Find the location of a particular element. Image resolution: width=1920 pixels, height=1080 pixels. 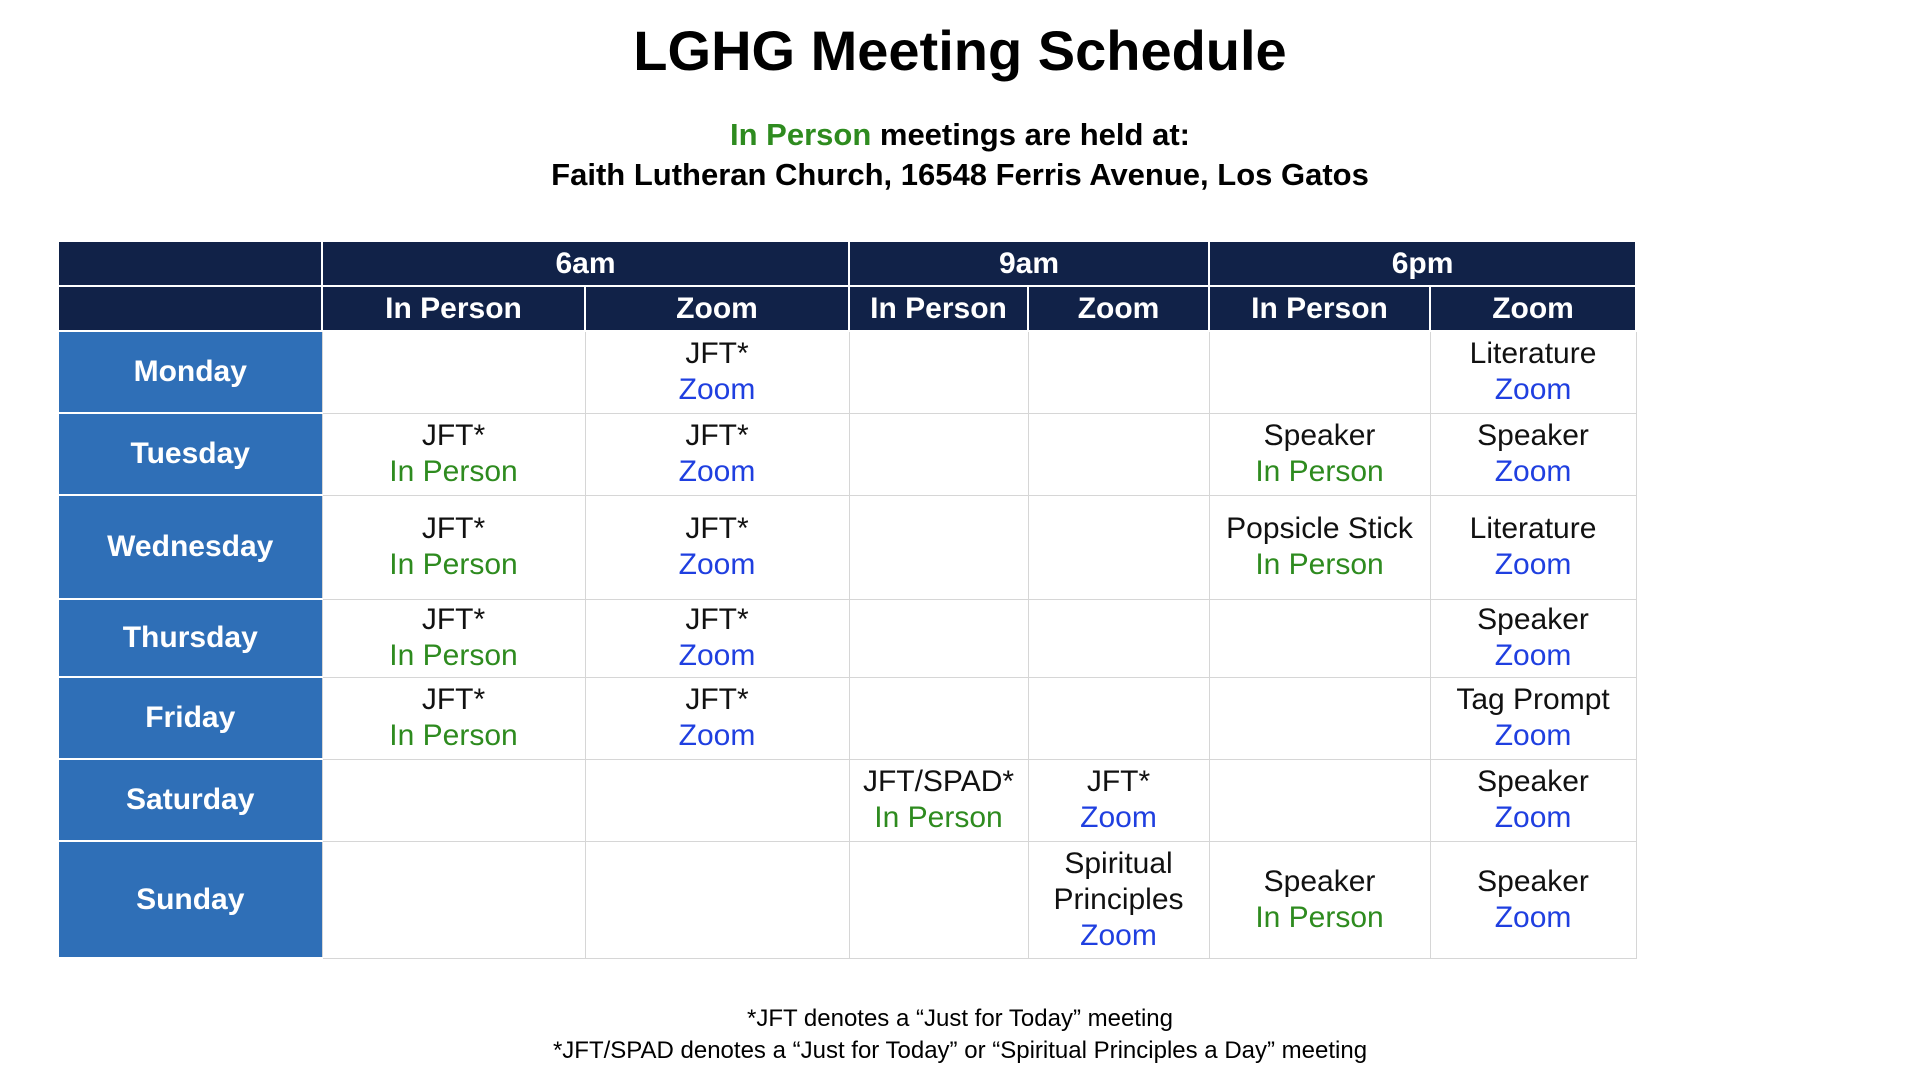

day-label: Friday is located at coordinates (190, 718).